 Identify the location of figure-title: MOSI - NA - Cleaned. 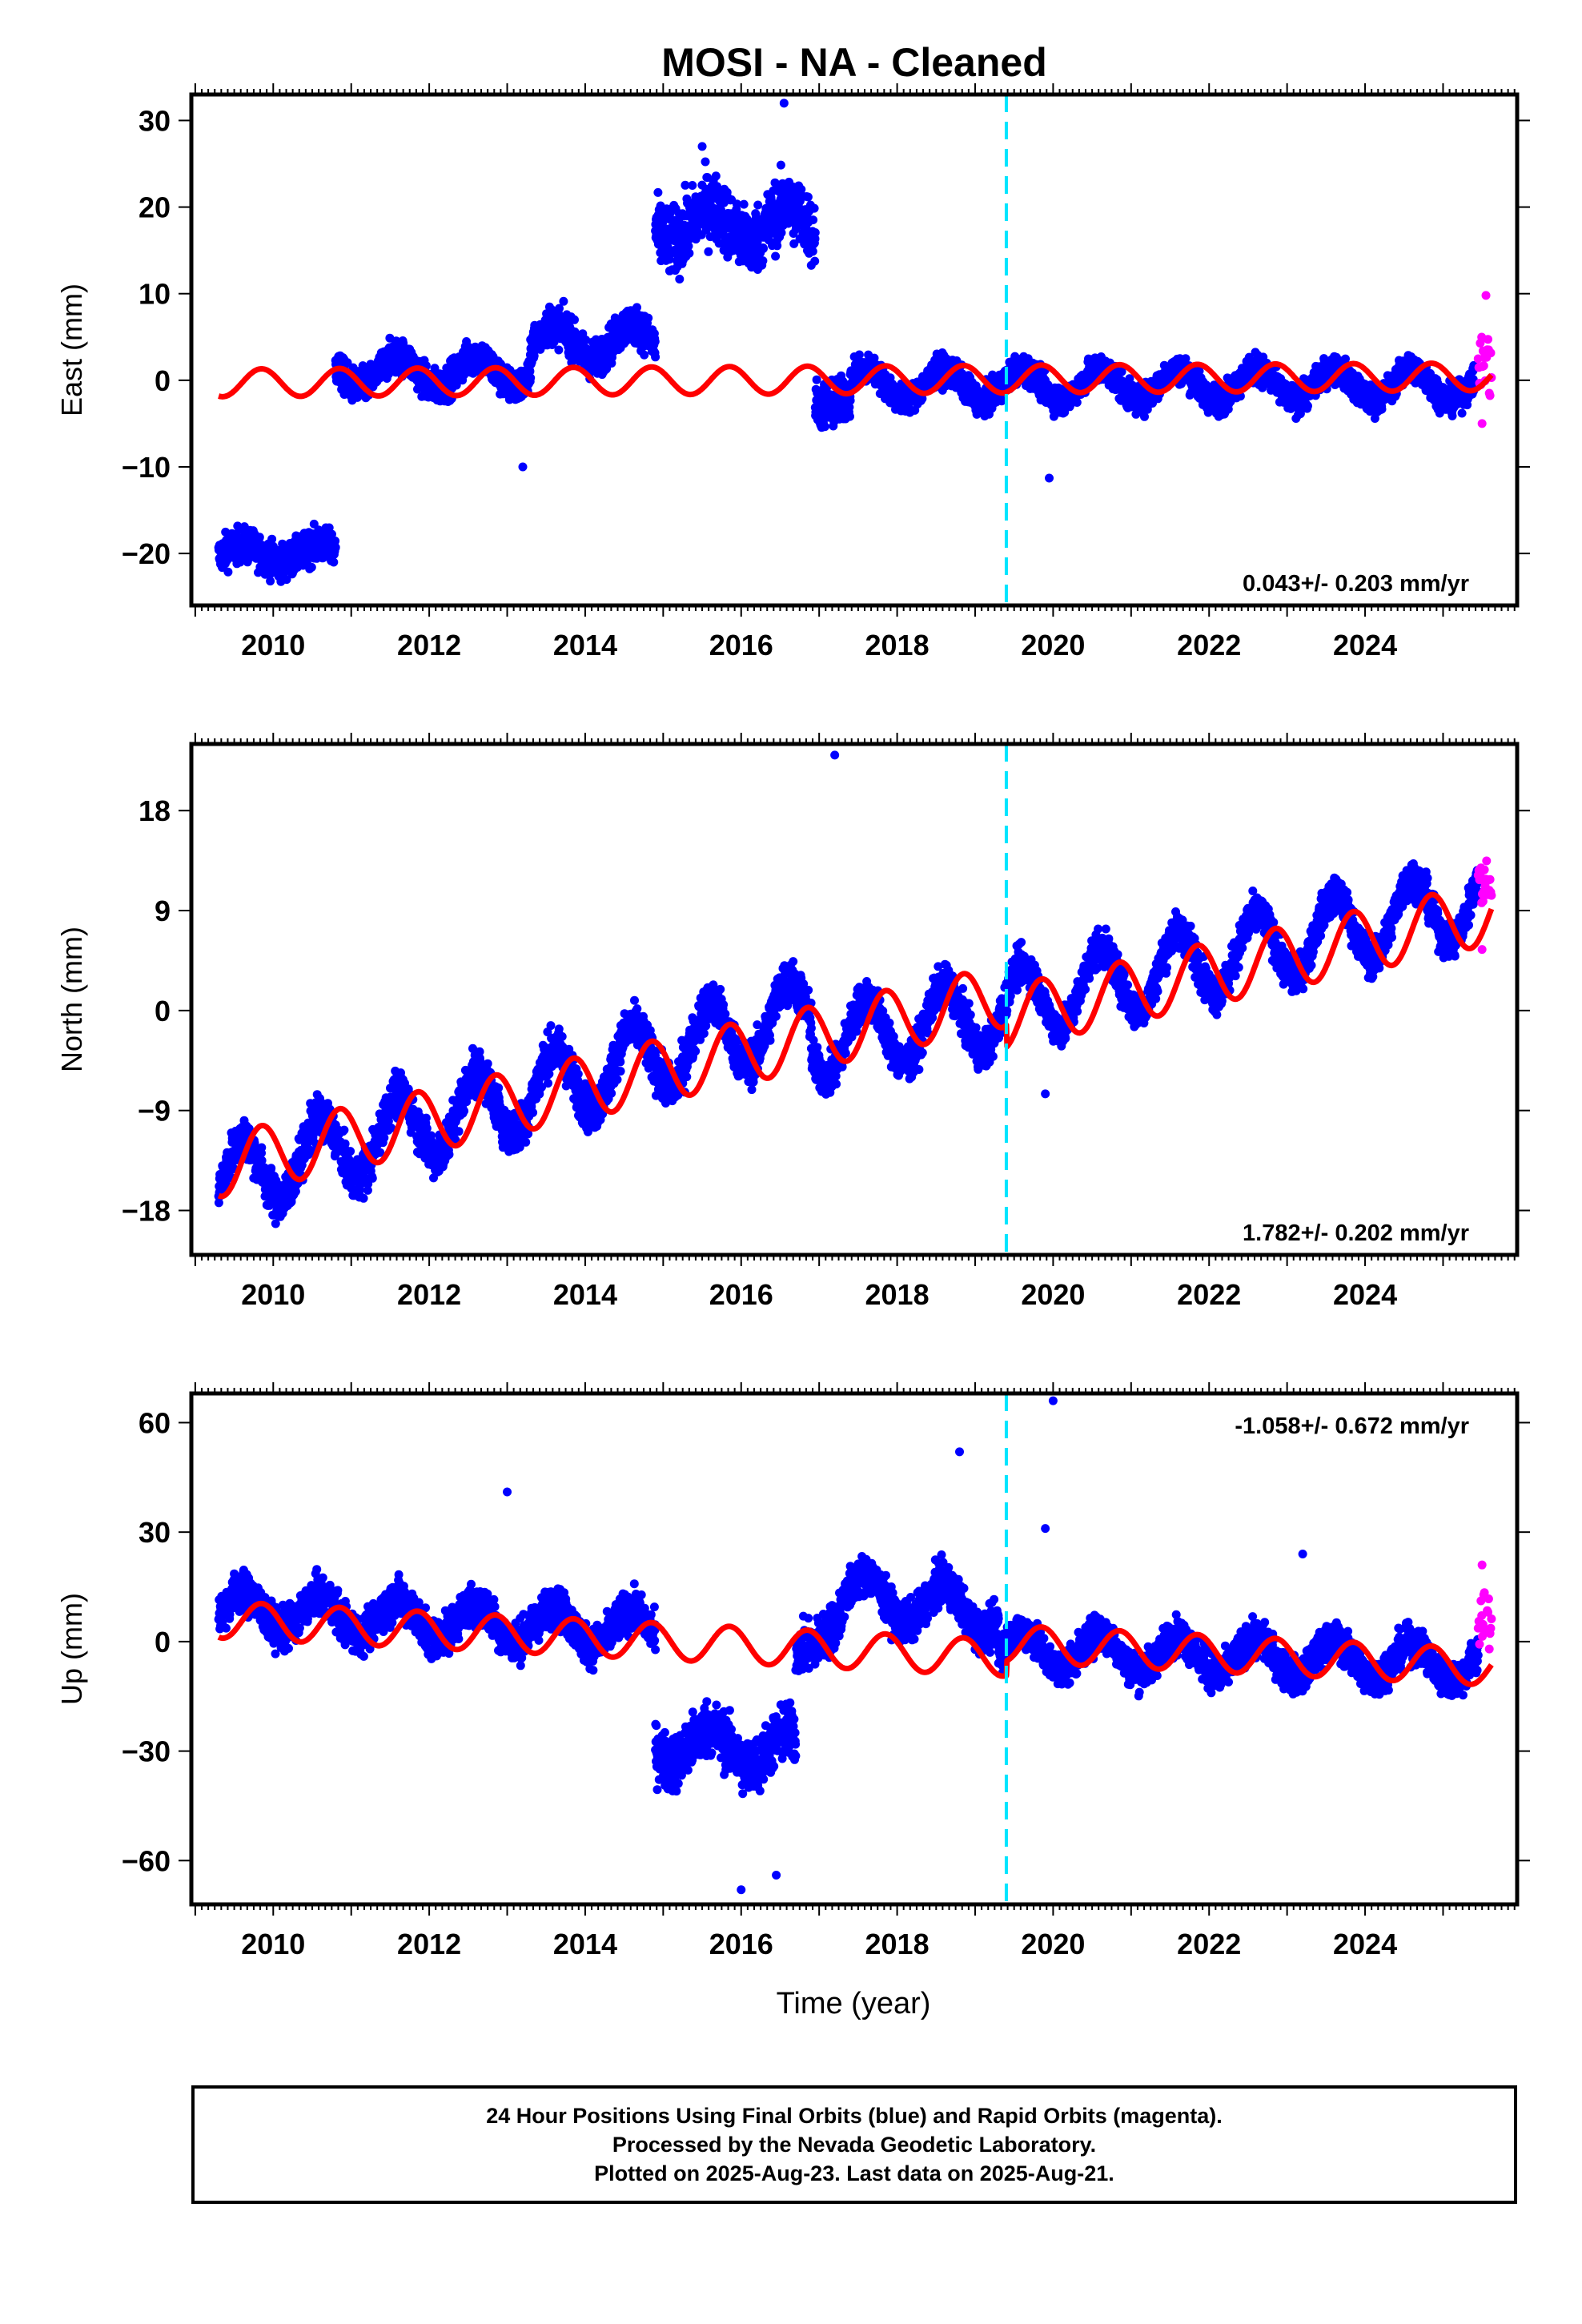
(854, 62).